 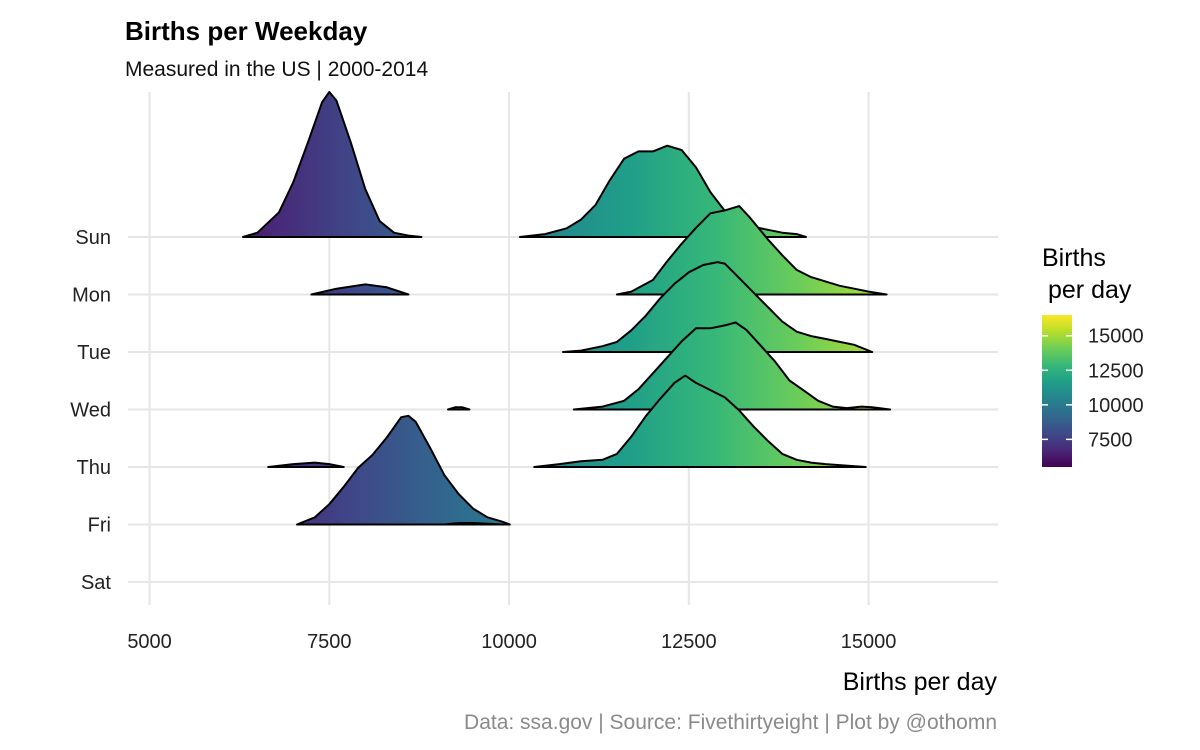 What do you see at coordinates (1116, 371) in the screenshot?
I see `legend-tick-12500: 12500` at bounding box center [1116, 371].